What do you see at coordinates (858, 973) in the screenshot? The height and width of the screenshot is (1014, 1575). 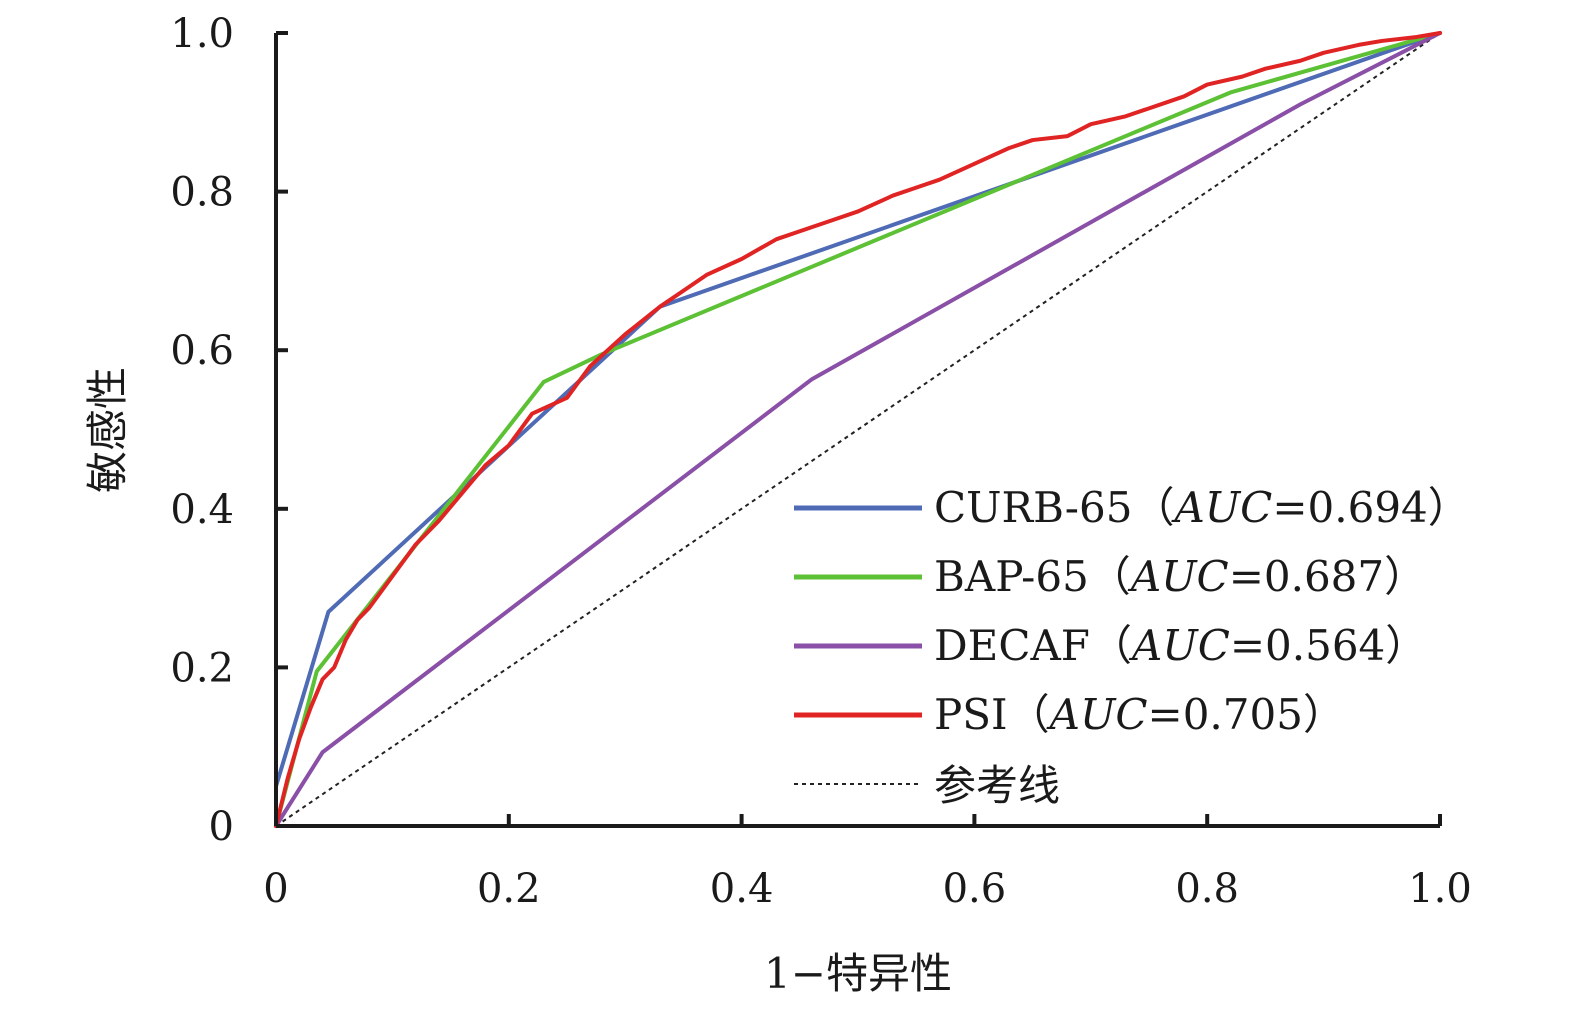 I see `x-axis-title: 1−特异性` at bounding box center [858, 973].